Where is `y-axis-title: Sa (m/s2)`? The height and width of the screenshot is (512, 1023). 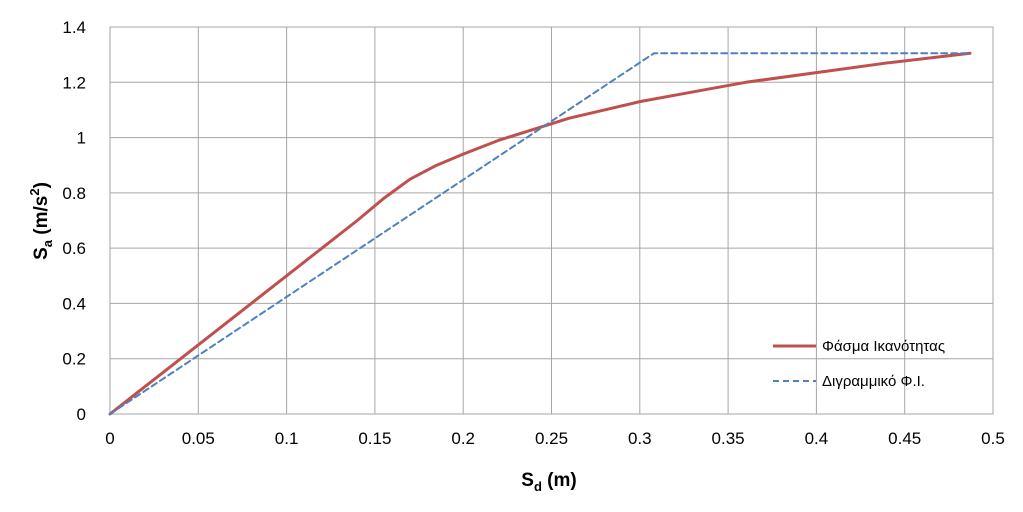
y-axis-title: Sa (m/s2) is located at coordinates (41, 221).